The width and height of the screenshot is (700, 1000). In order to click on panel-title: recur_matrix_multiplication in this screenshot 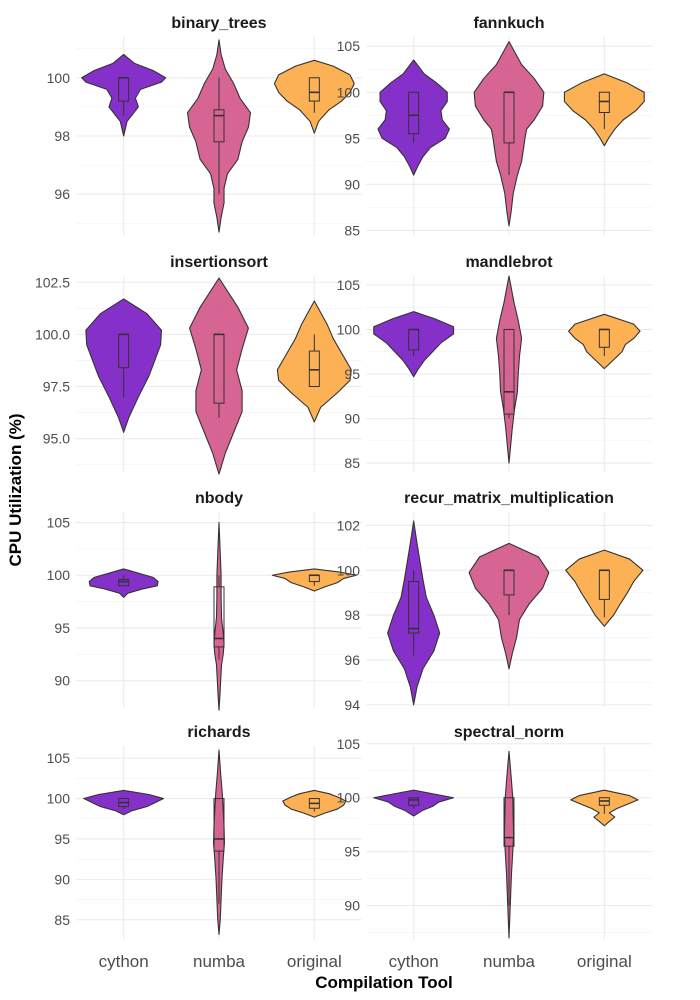, I will do `click(509, 498)`.